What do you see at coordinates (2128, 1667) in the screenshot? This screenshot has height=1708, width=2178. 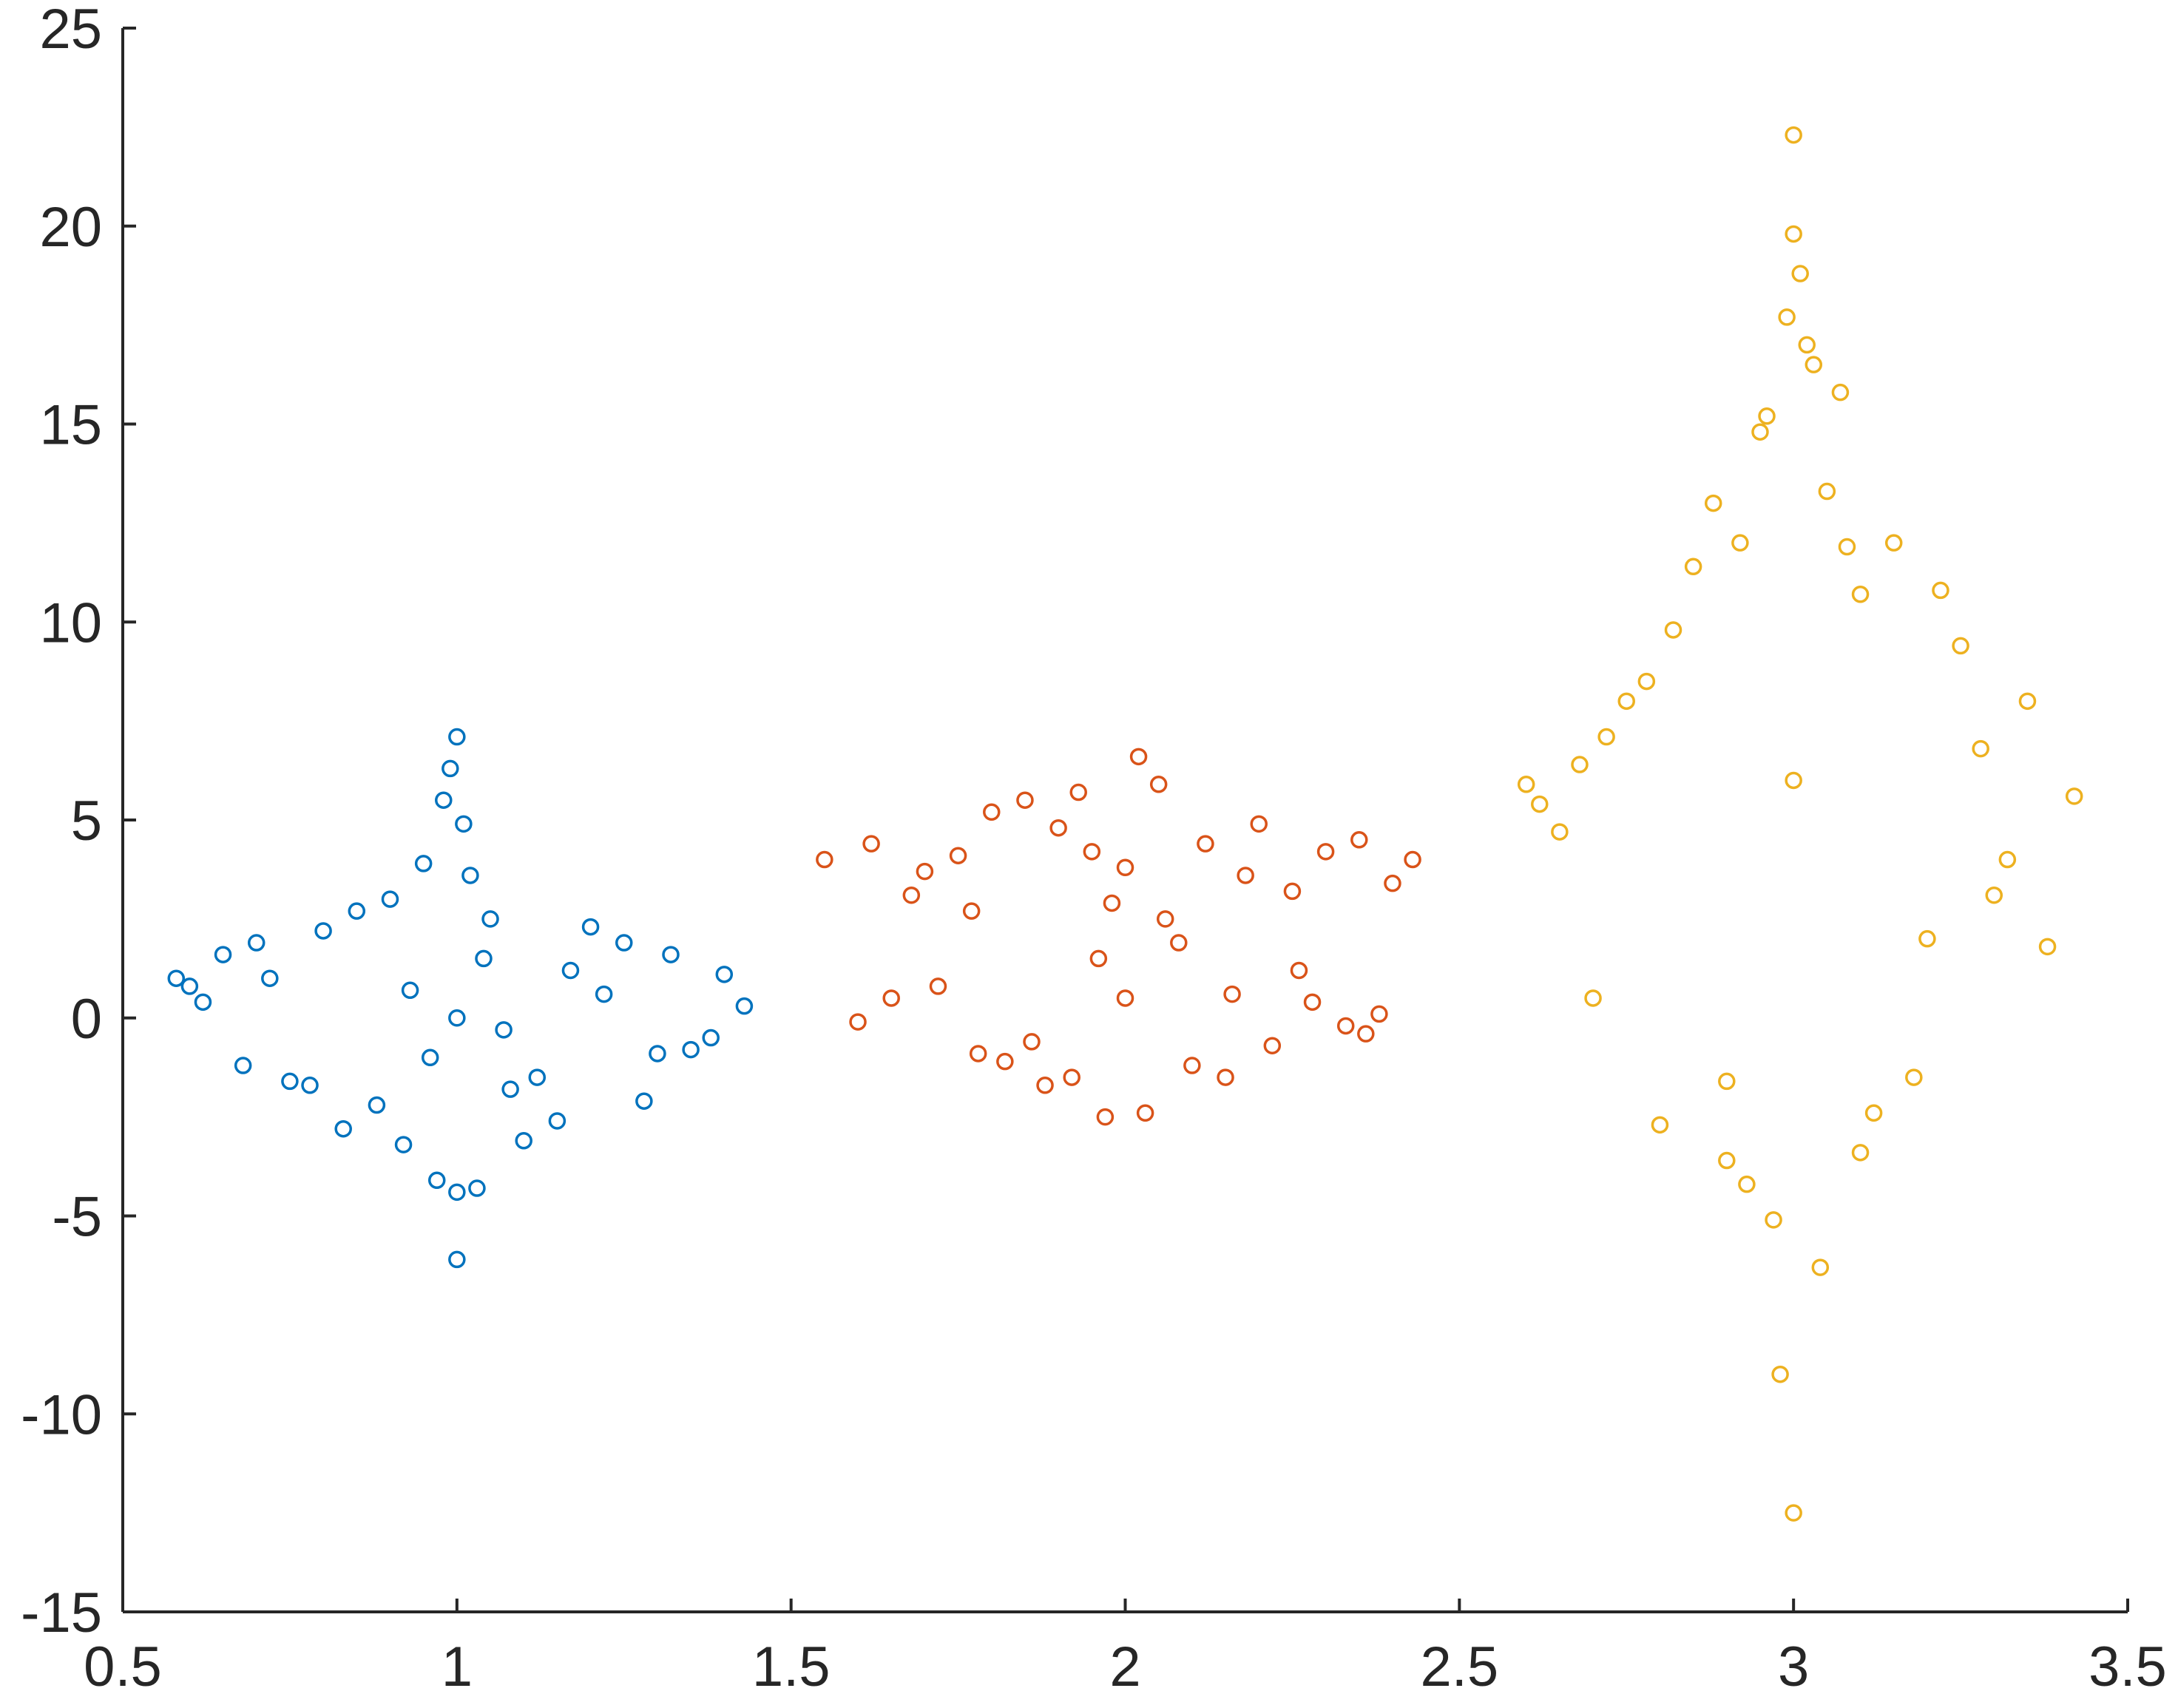 I see `x-tick-label: 3.5` at bounding box center [2128, 1667].